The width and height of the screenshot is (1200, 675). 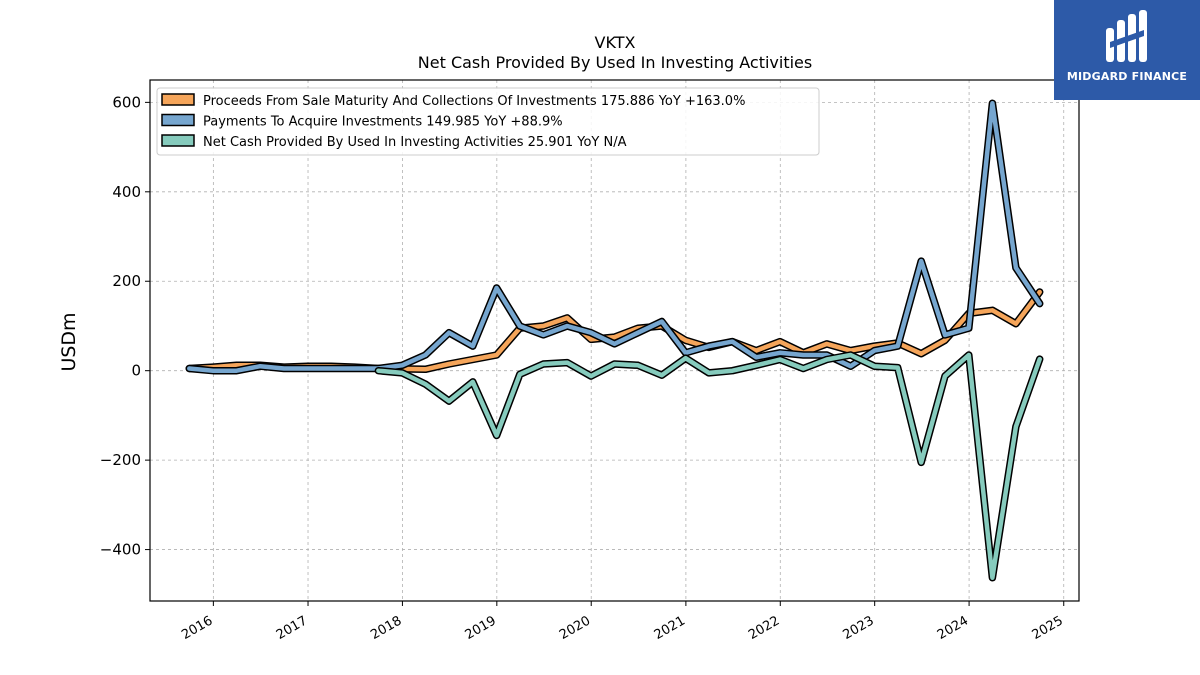 What do you see at coordinates (292, 628) in the screenshot?
I see `x-tick-label: 2017` at bounding box center [292, 628].